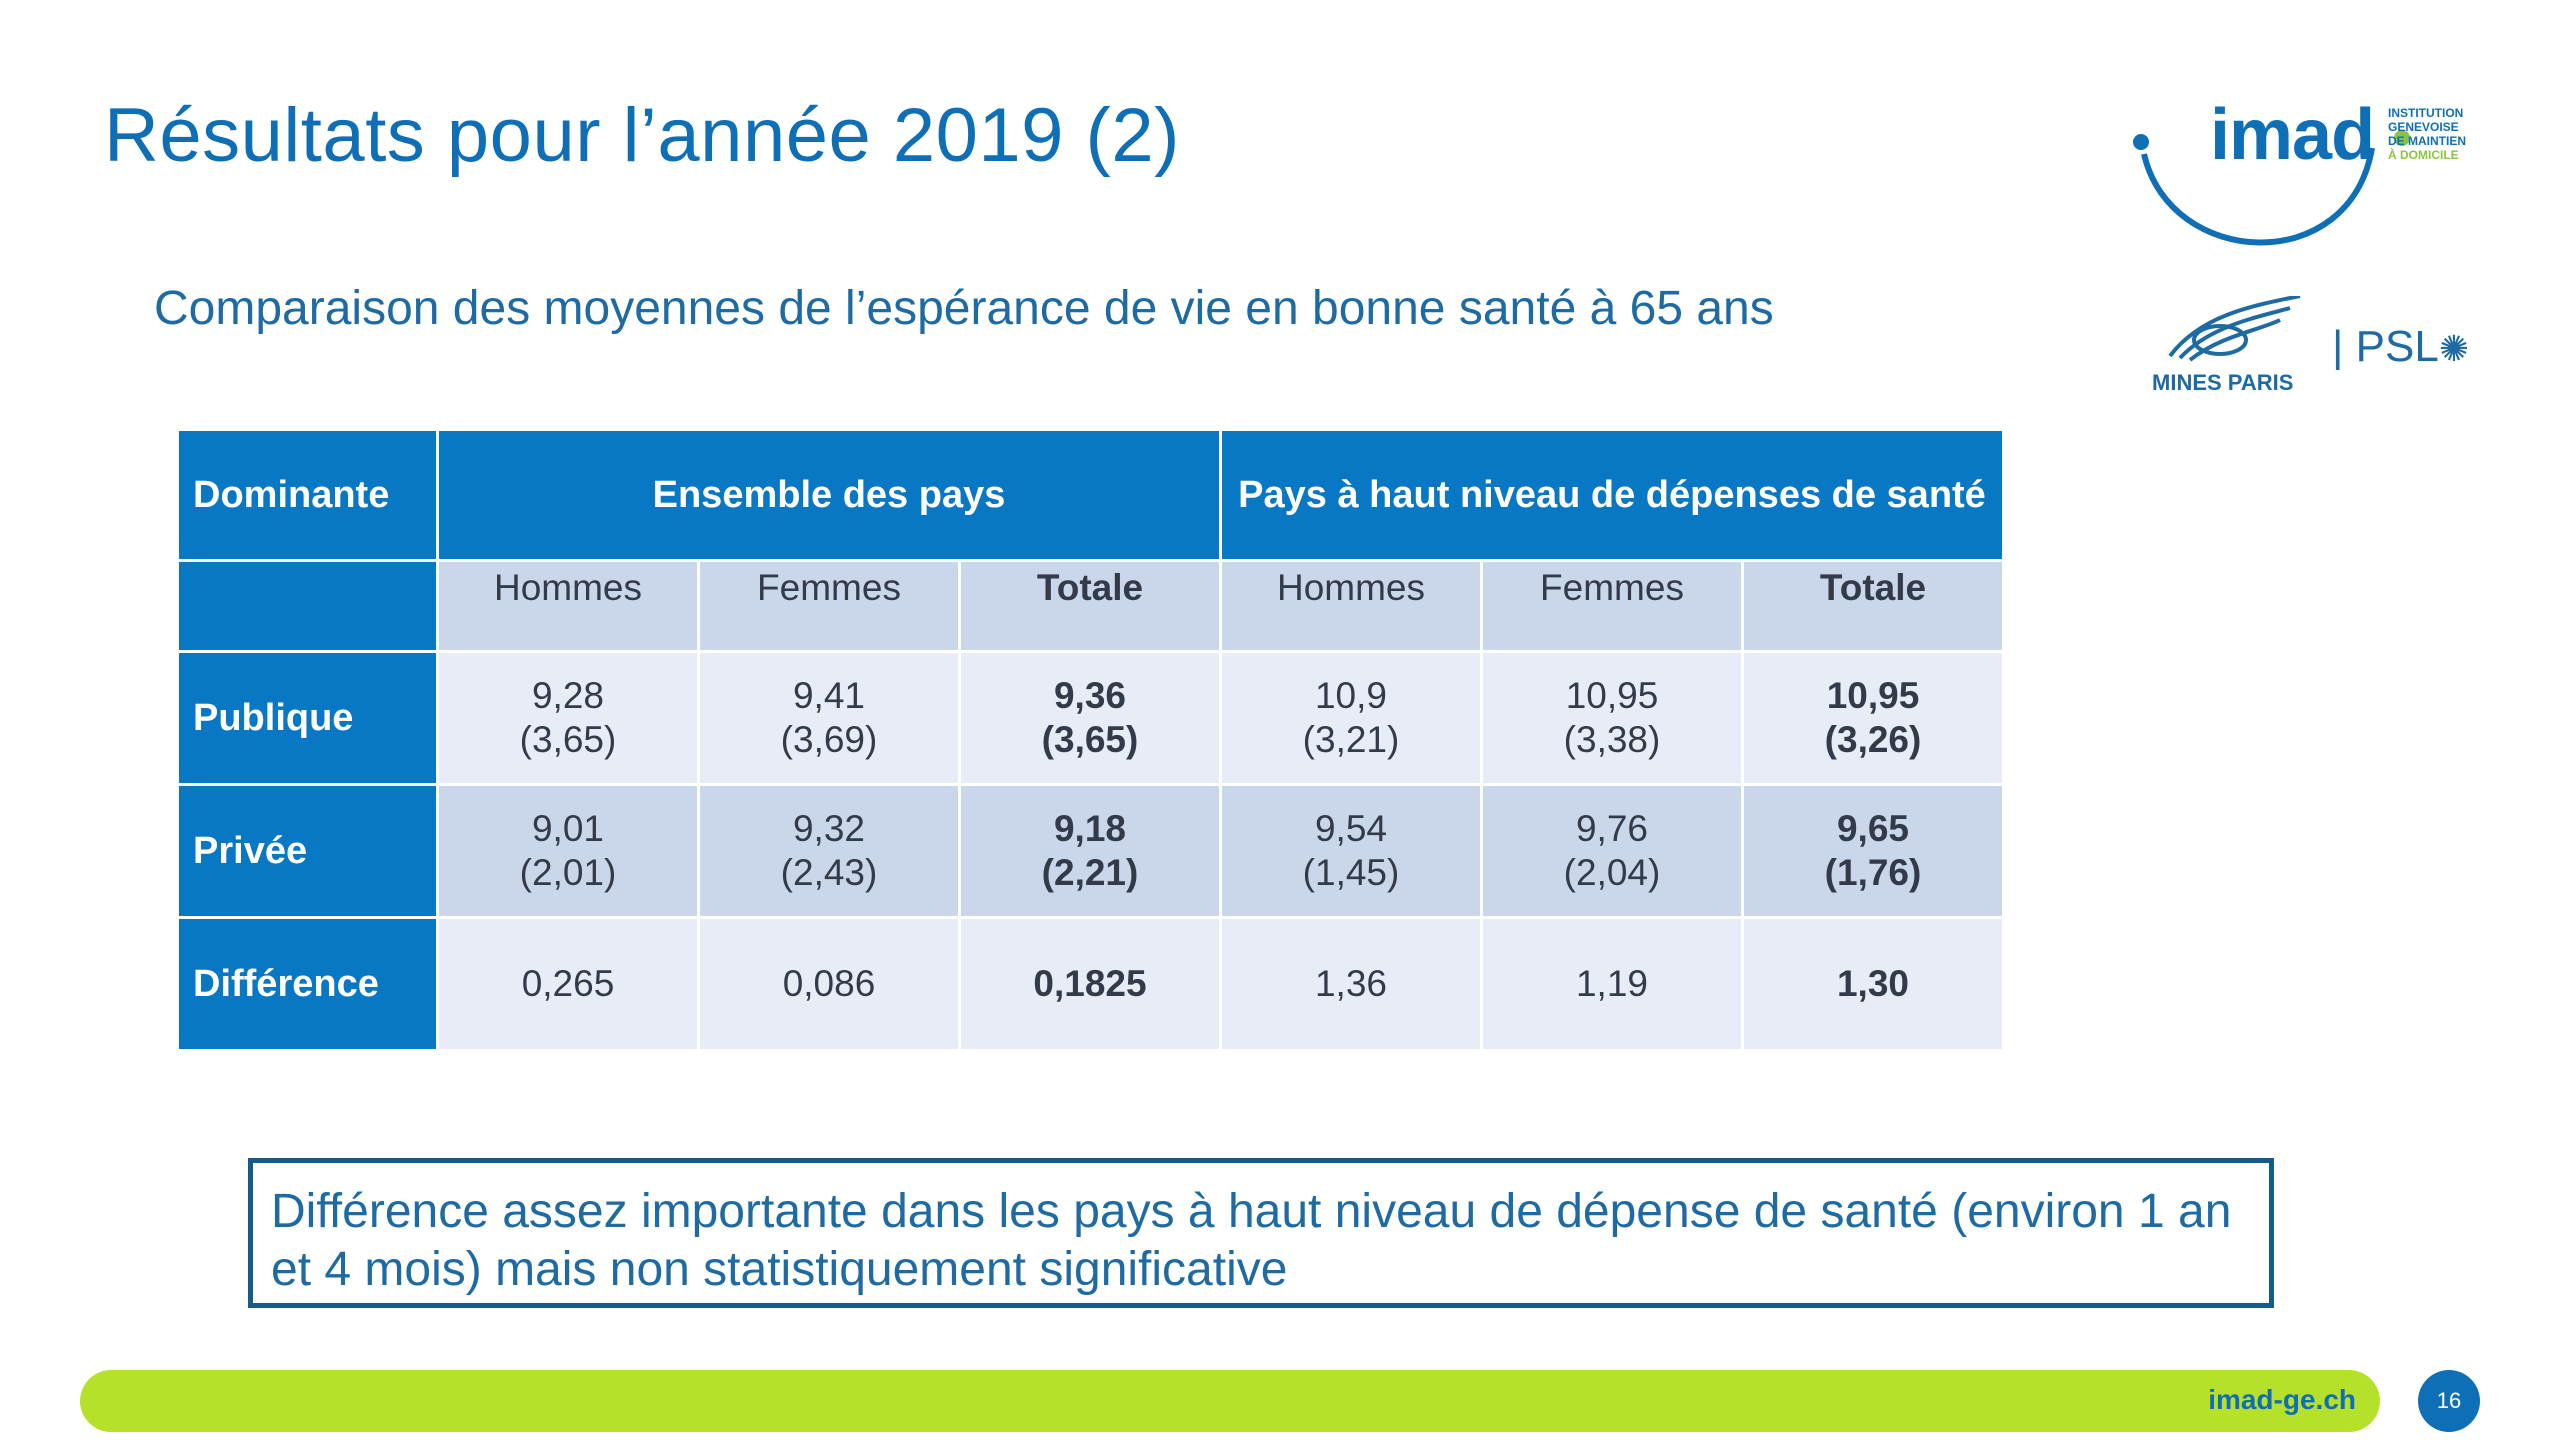 The image size is (2560, 1440). Describe the element at coordinates (1873, 984) in the screenshot. I see `table-cell: 1,30` at that location.